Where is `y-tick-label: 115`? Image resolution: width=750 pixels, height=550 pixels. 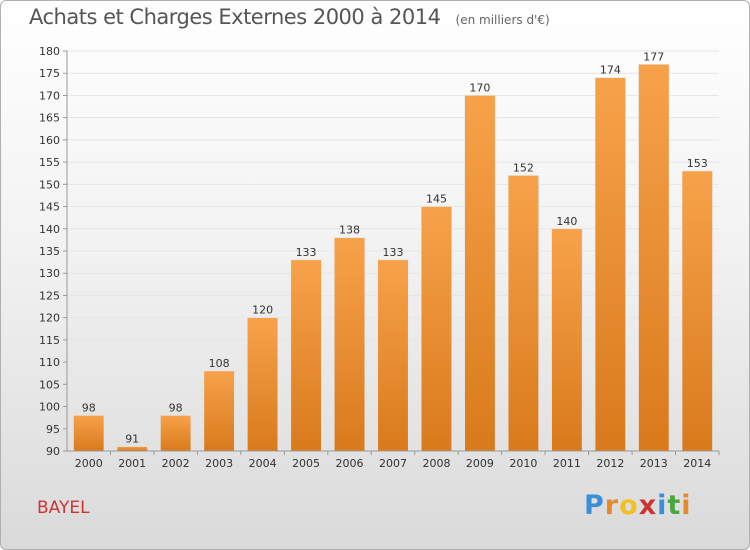 y-tick-label: 115 is located at coordinates (49, 340).